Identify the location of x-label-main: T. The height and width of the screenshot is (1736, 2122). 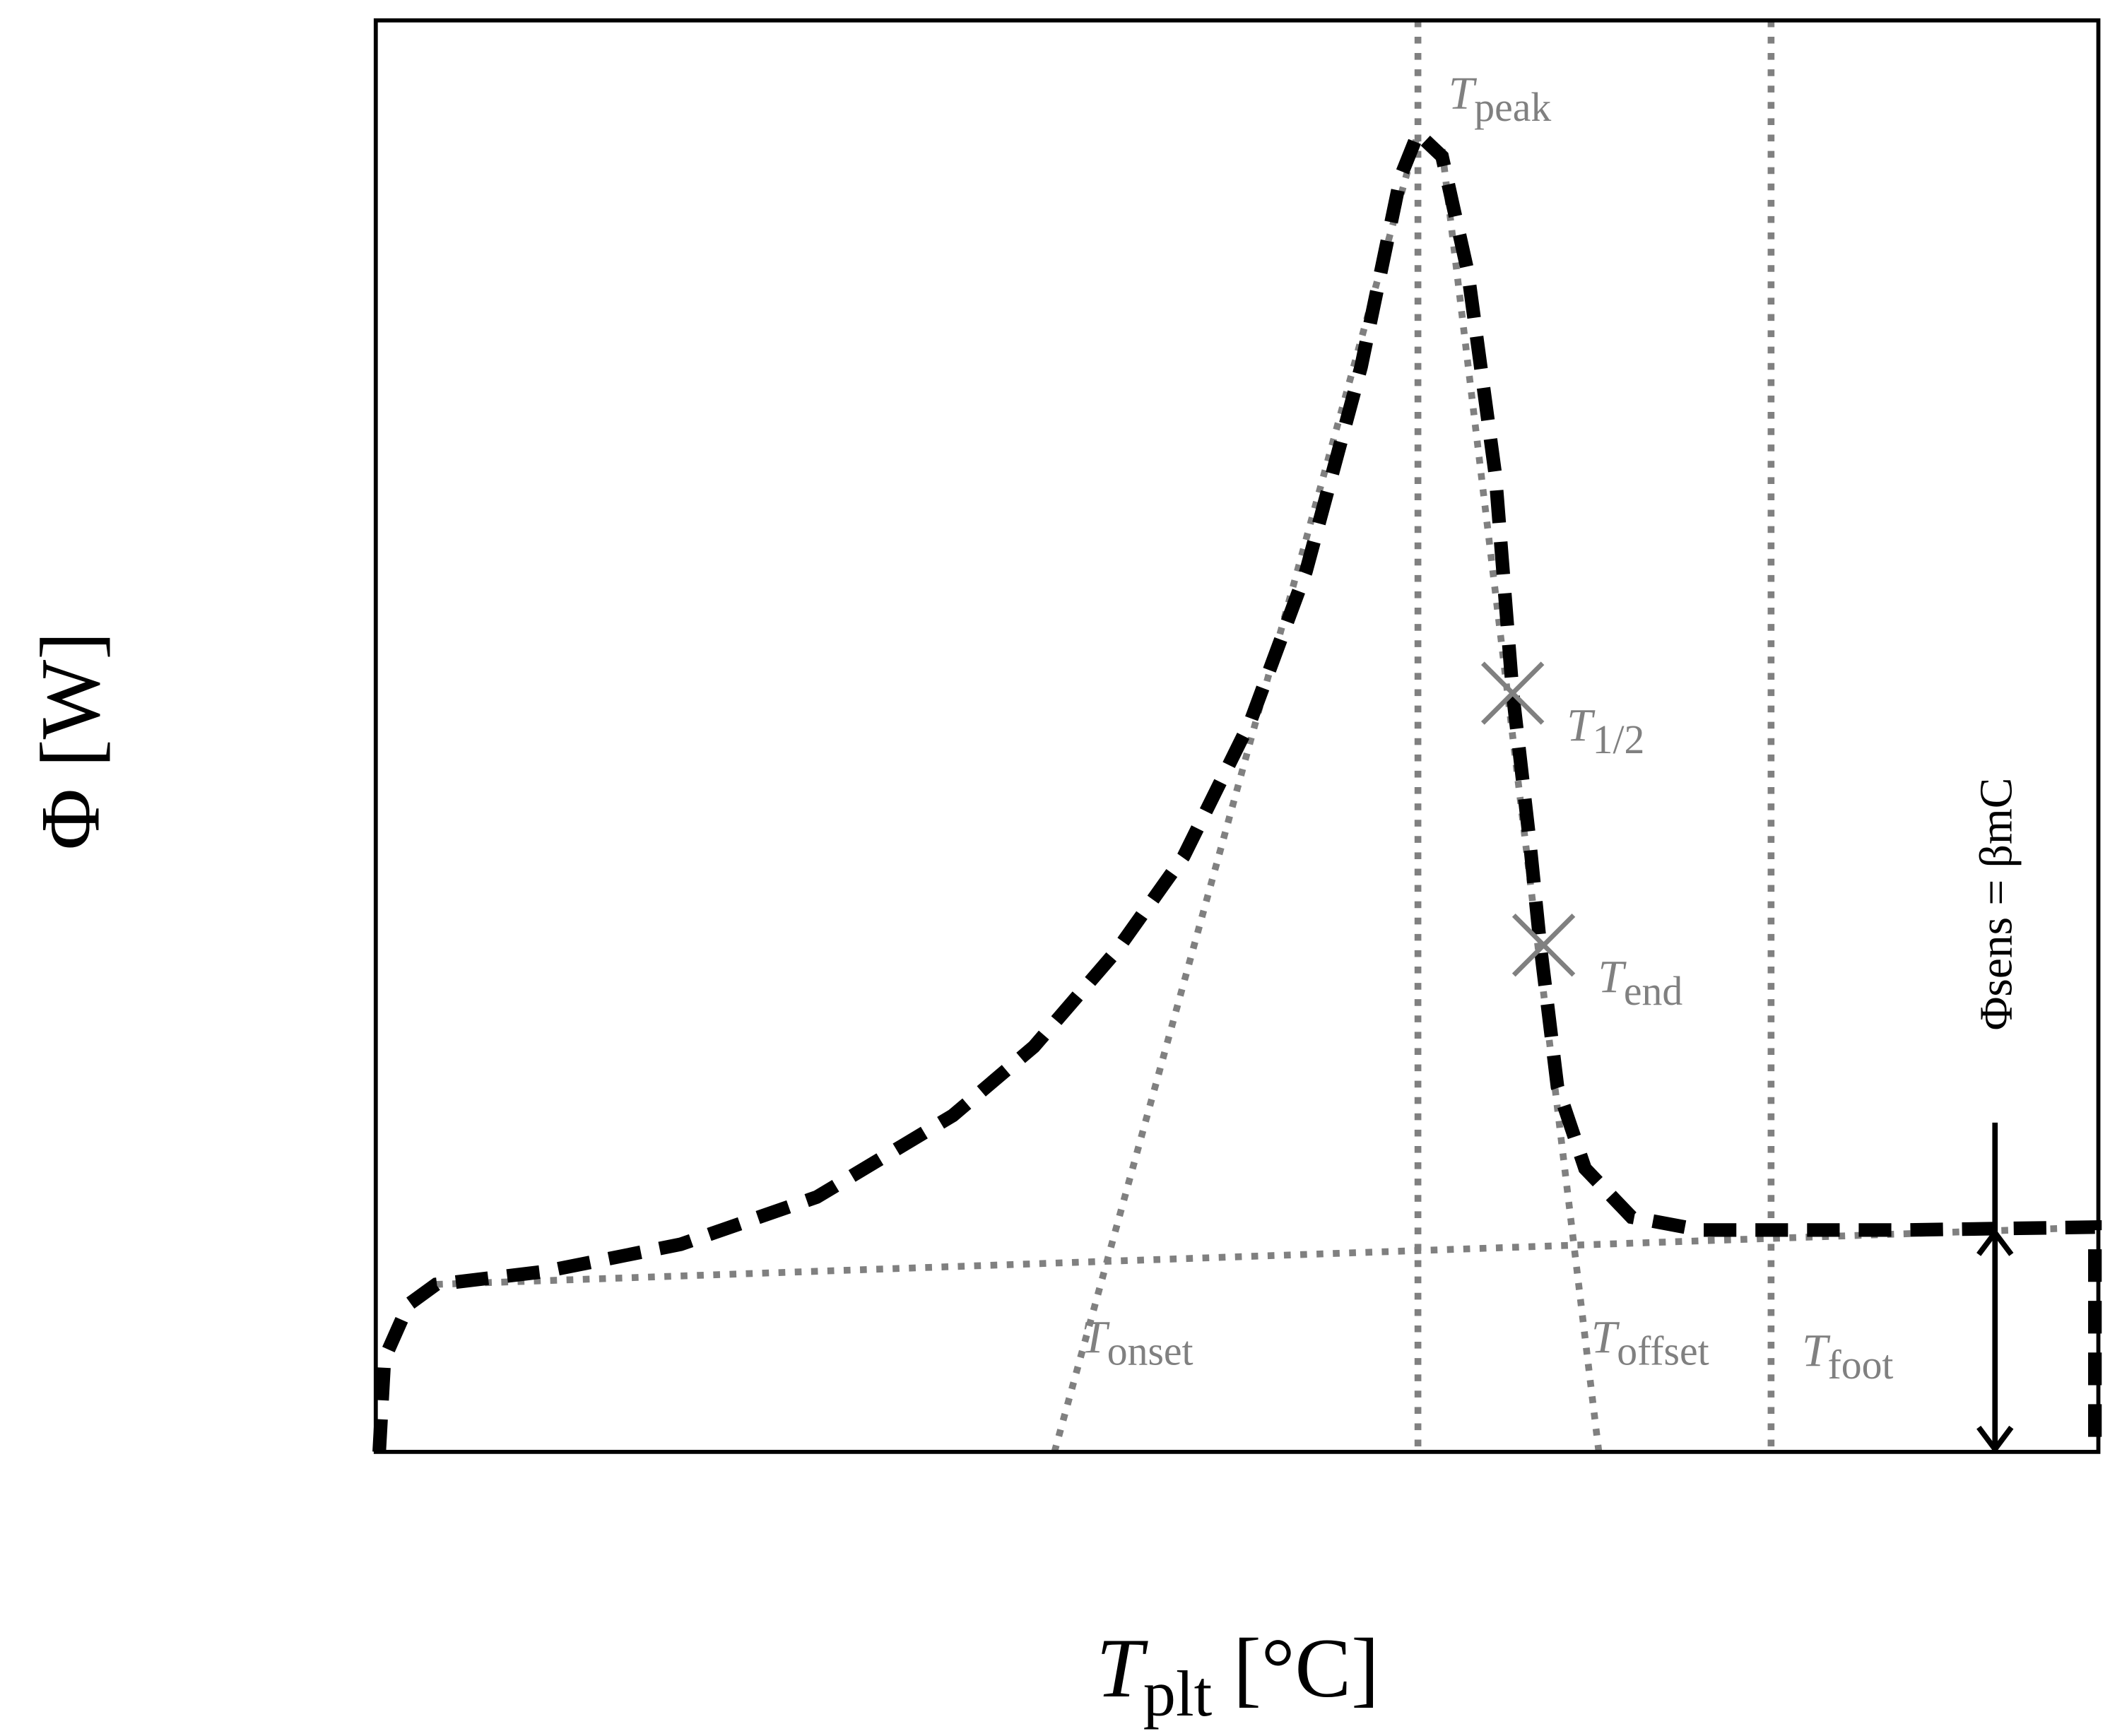
(1122, 1668).